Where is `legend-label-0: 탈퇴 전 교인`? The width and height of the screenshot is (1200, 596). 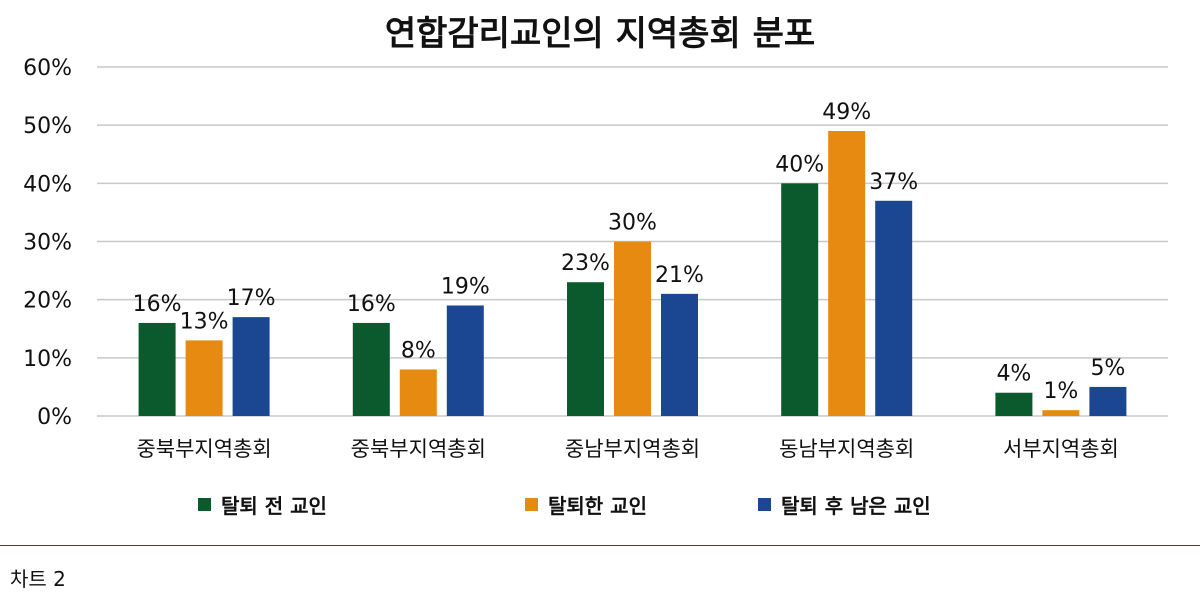 legend-label-0: 탈퇴 전 교인 is located at coordinates (274, 506).